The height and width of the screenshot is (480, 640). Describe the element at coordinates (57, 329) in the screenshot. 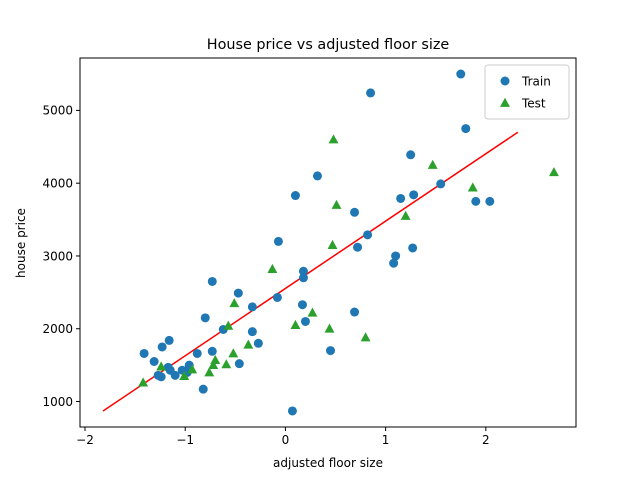

I see `y-tick-label: 2000` at that location.